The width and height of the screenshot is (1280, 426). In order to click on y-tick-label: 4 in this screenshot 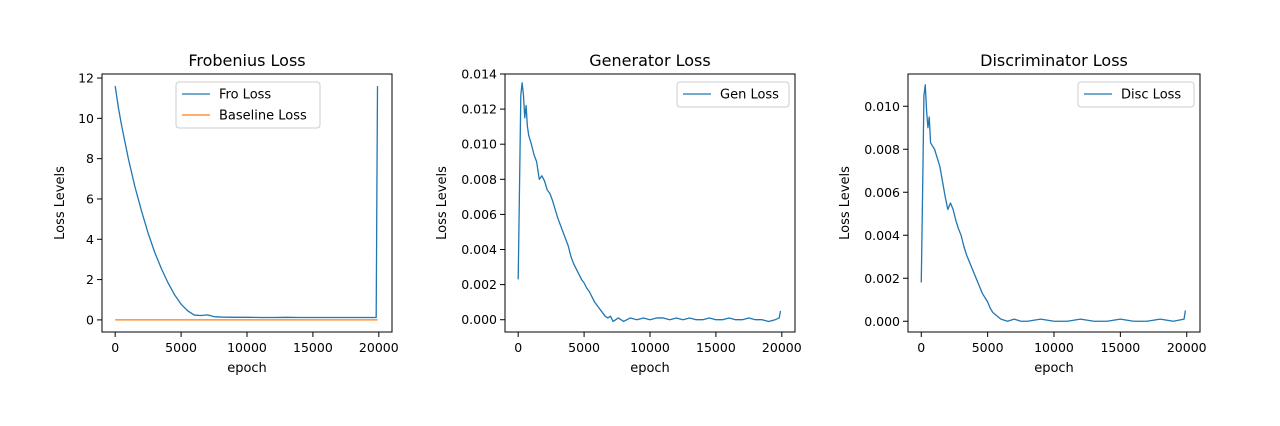, I will do `click(90, 239)`.